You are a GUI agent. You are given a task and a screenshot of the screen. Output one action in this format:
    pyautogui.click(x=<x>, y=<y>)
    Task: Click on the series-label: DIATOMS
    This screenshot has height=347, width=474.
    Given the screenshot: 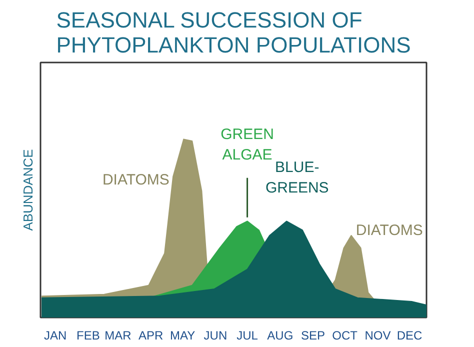 What is the action you would take?
    pyautogui.click(x=389, y=230)
    